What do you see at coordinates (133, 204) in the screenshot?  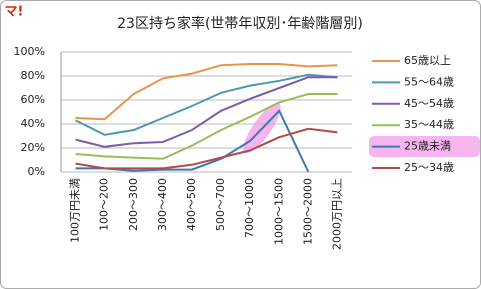 I see `x-tick-label: 200～300` at bounding box center [133, 204].